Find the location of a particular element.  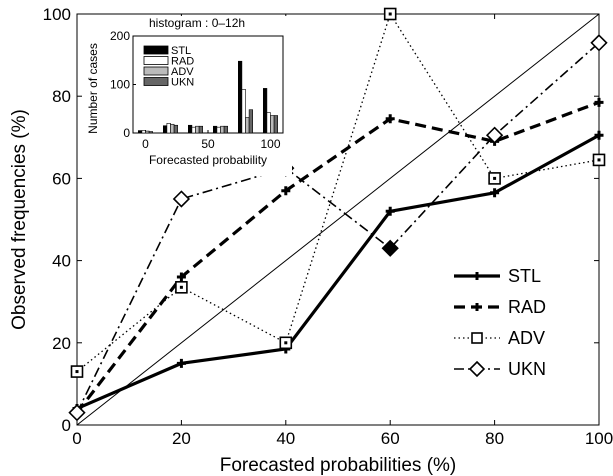

inset-x-tick-label: 50 is located at coordinates (208, 144).